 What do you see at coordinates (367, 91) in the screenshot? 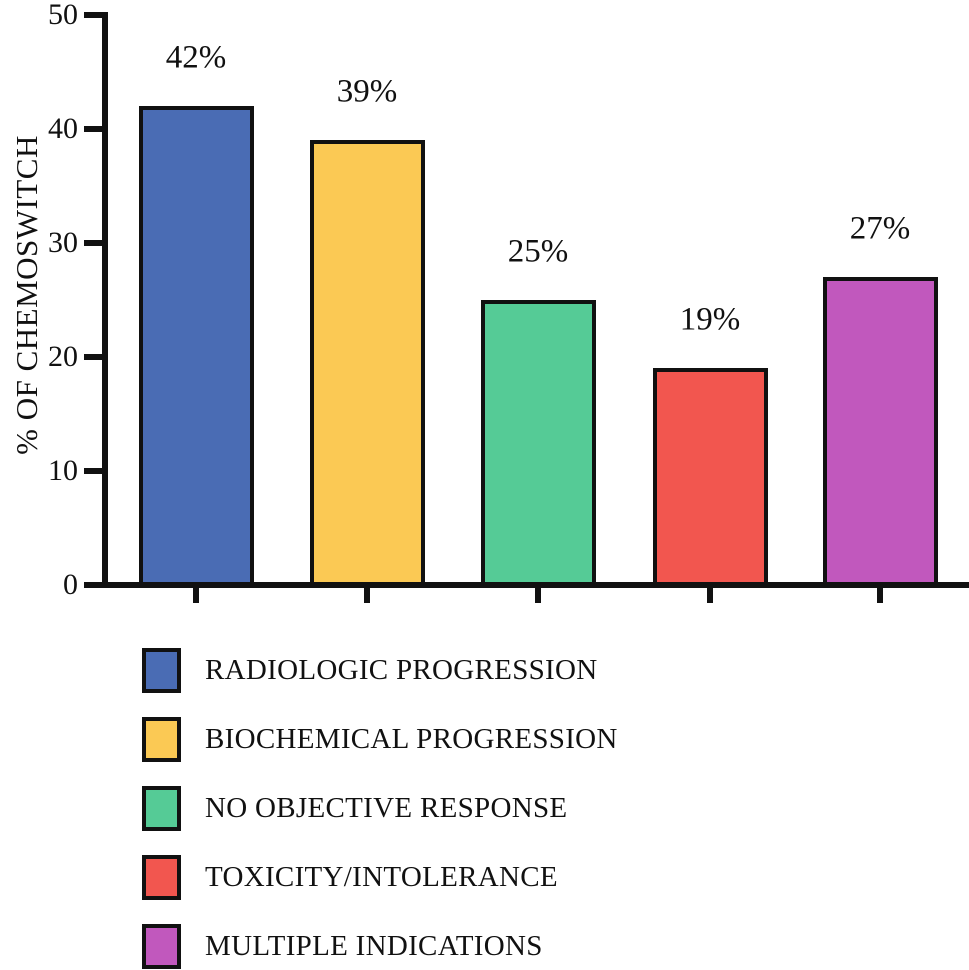
I see `bar-value-label: 39%` at bounding box center [367, 91].